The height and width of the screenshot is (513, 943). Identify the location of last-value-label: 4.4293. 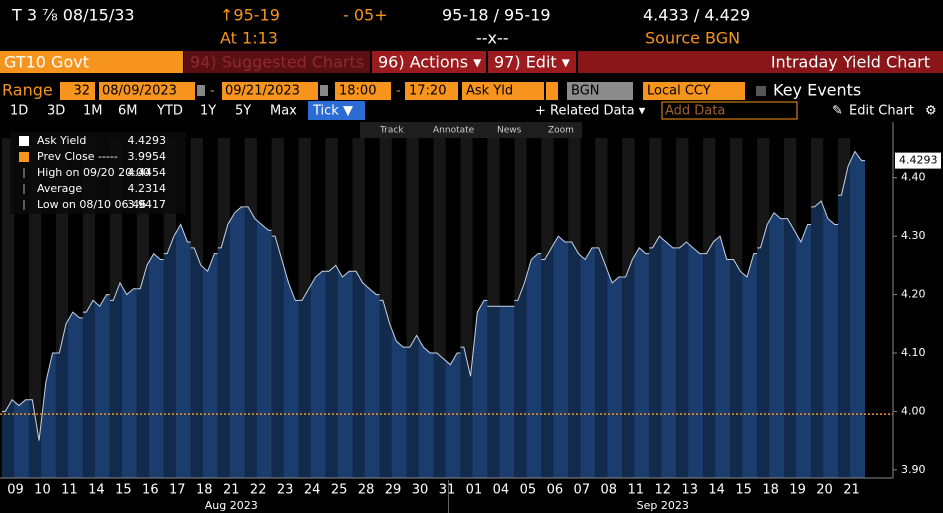
(918, 160).